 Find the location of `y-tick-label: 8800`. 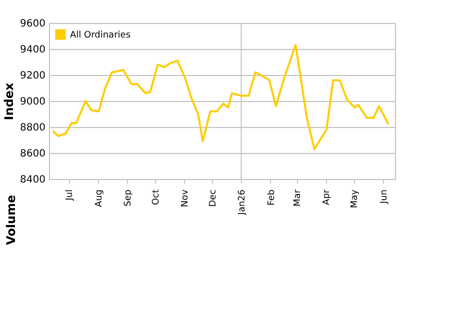

y-tick-label: 8800 is located at coordinates (33, 128).